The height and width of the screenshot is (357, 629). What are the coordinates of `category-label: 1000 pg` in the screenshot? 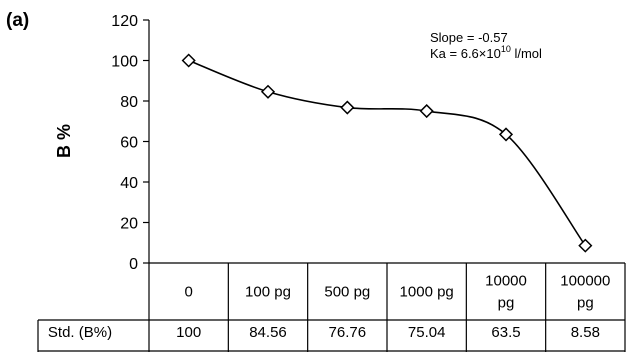 It's located at (427, 292).